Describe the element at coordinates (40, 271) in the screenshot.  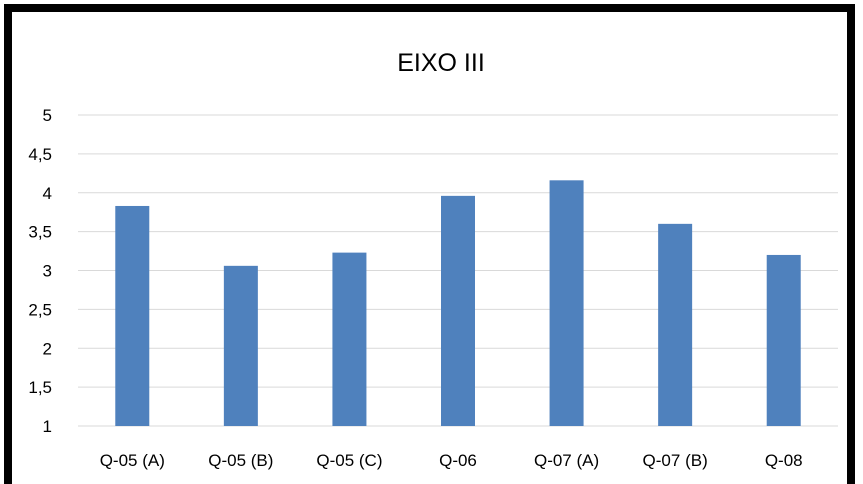
I see `y-axis-ticks: 1 1,5 2 2,5 3 3,5 4 4,5 5` at that location.